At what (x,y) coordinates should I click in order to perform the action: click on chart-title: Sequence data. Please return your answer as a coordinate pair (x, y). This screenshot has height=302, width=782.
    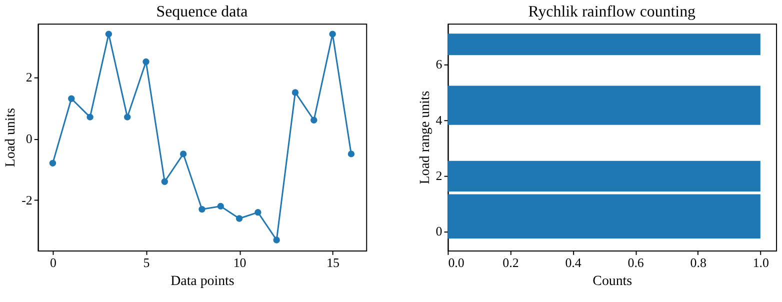
    Looking at the image, I should click on (202, 12).